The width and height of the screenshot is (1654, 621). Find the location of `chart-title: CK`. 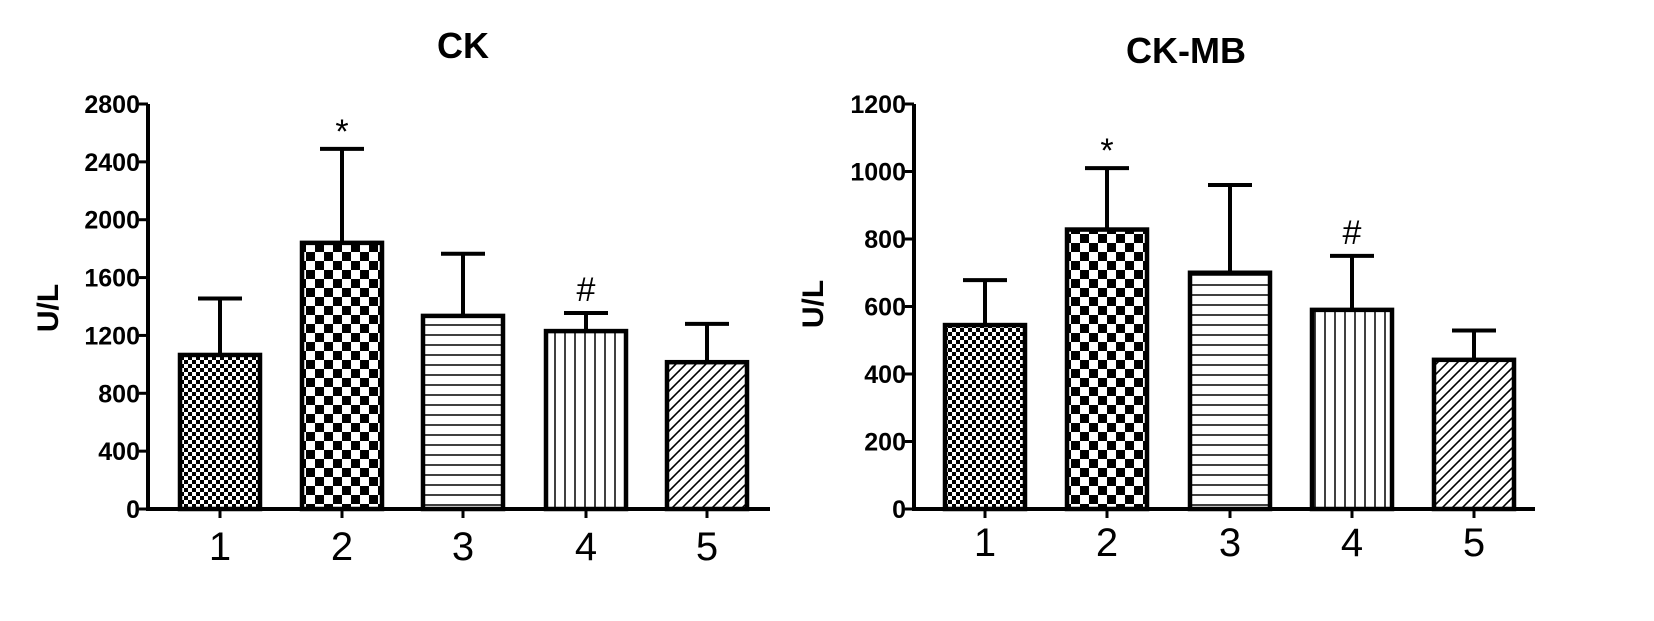

chart-title: CK is located at coordinates (463, 45).